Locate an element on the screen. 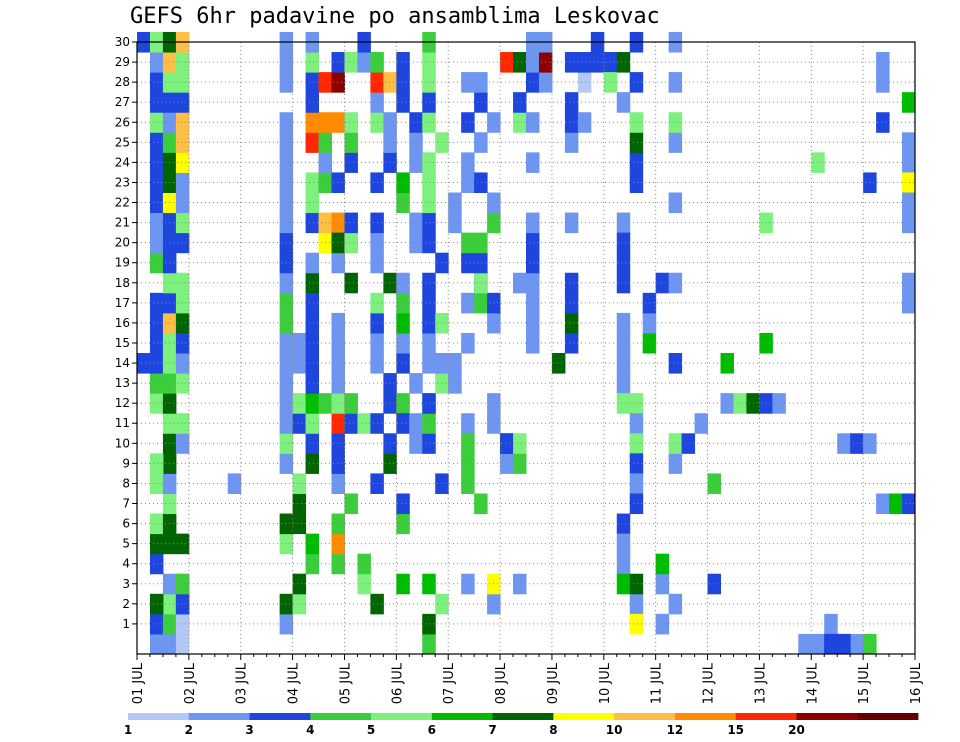  x-tick-label: 15 JUL is located at coordinates (864, 683).